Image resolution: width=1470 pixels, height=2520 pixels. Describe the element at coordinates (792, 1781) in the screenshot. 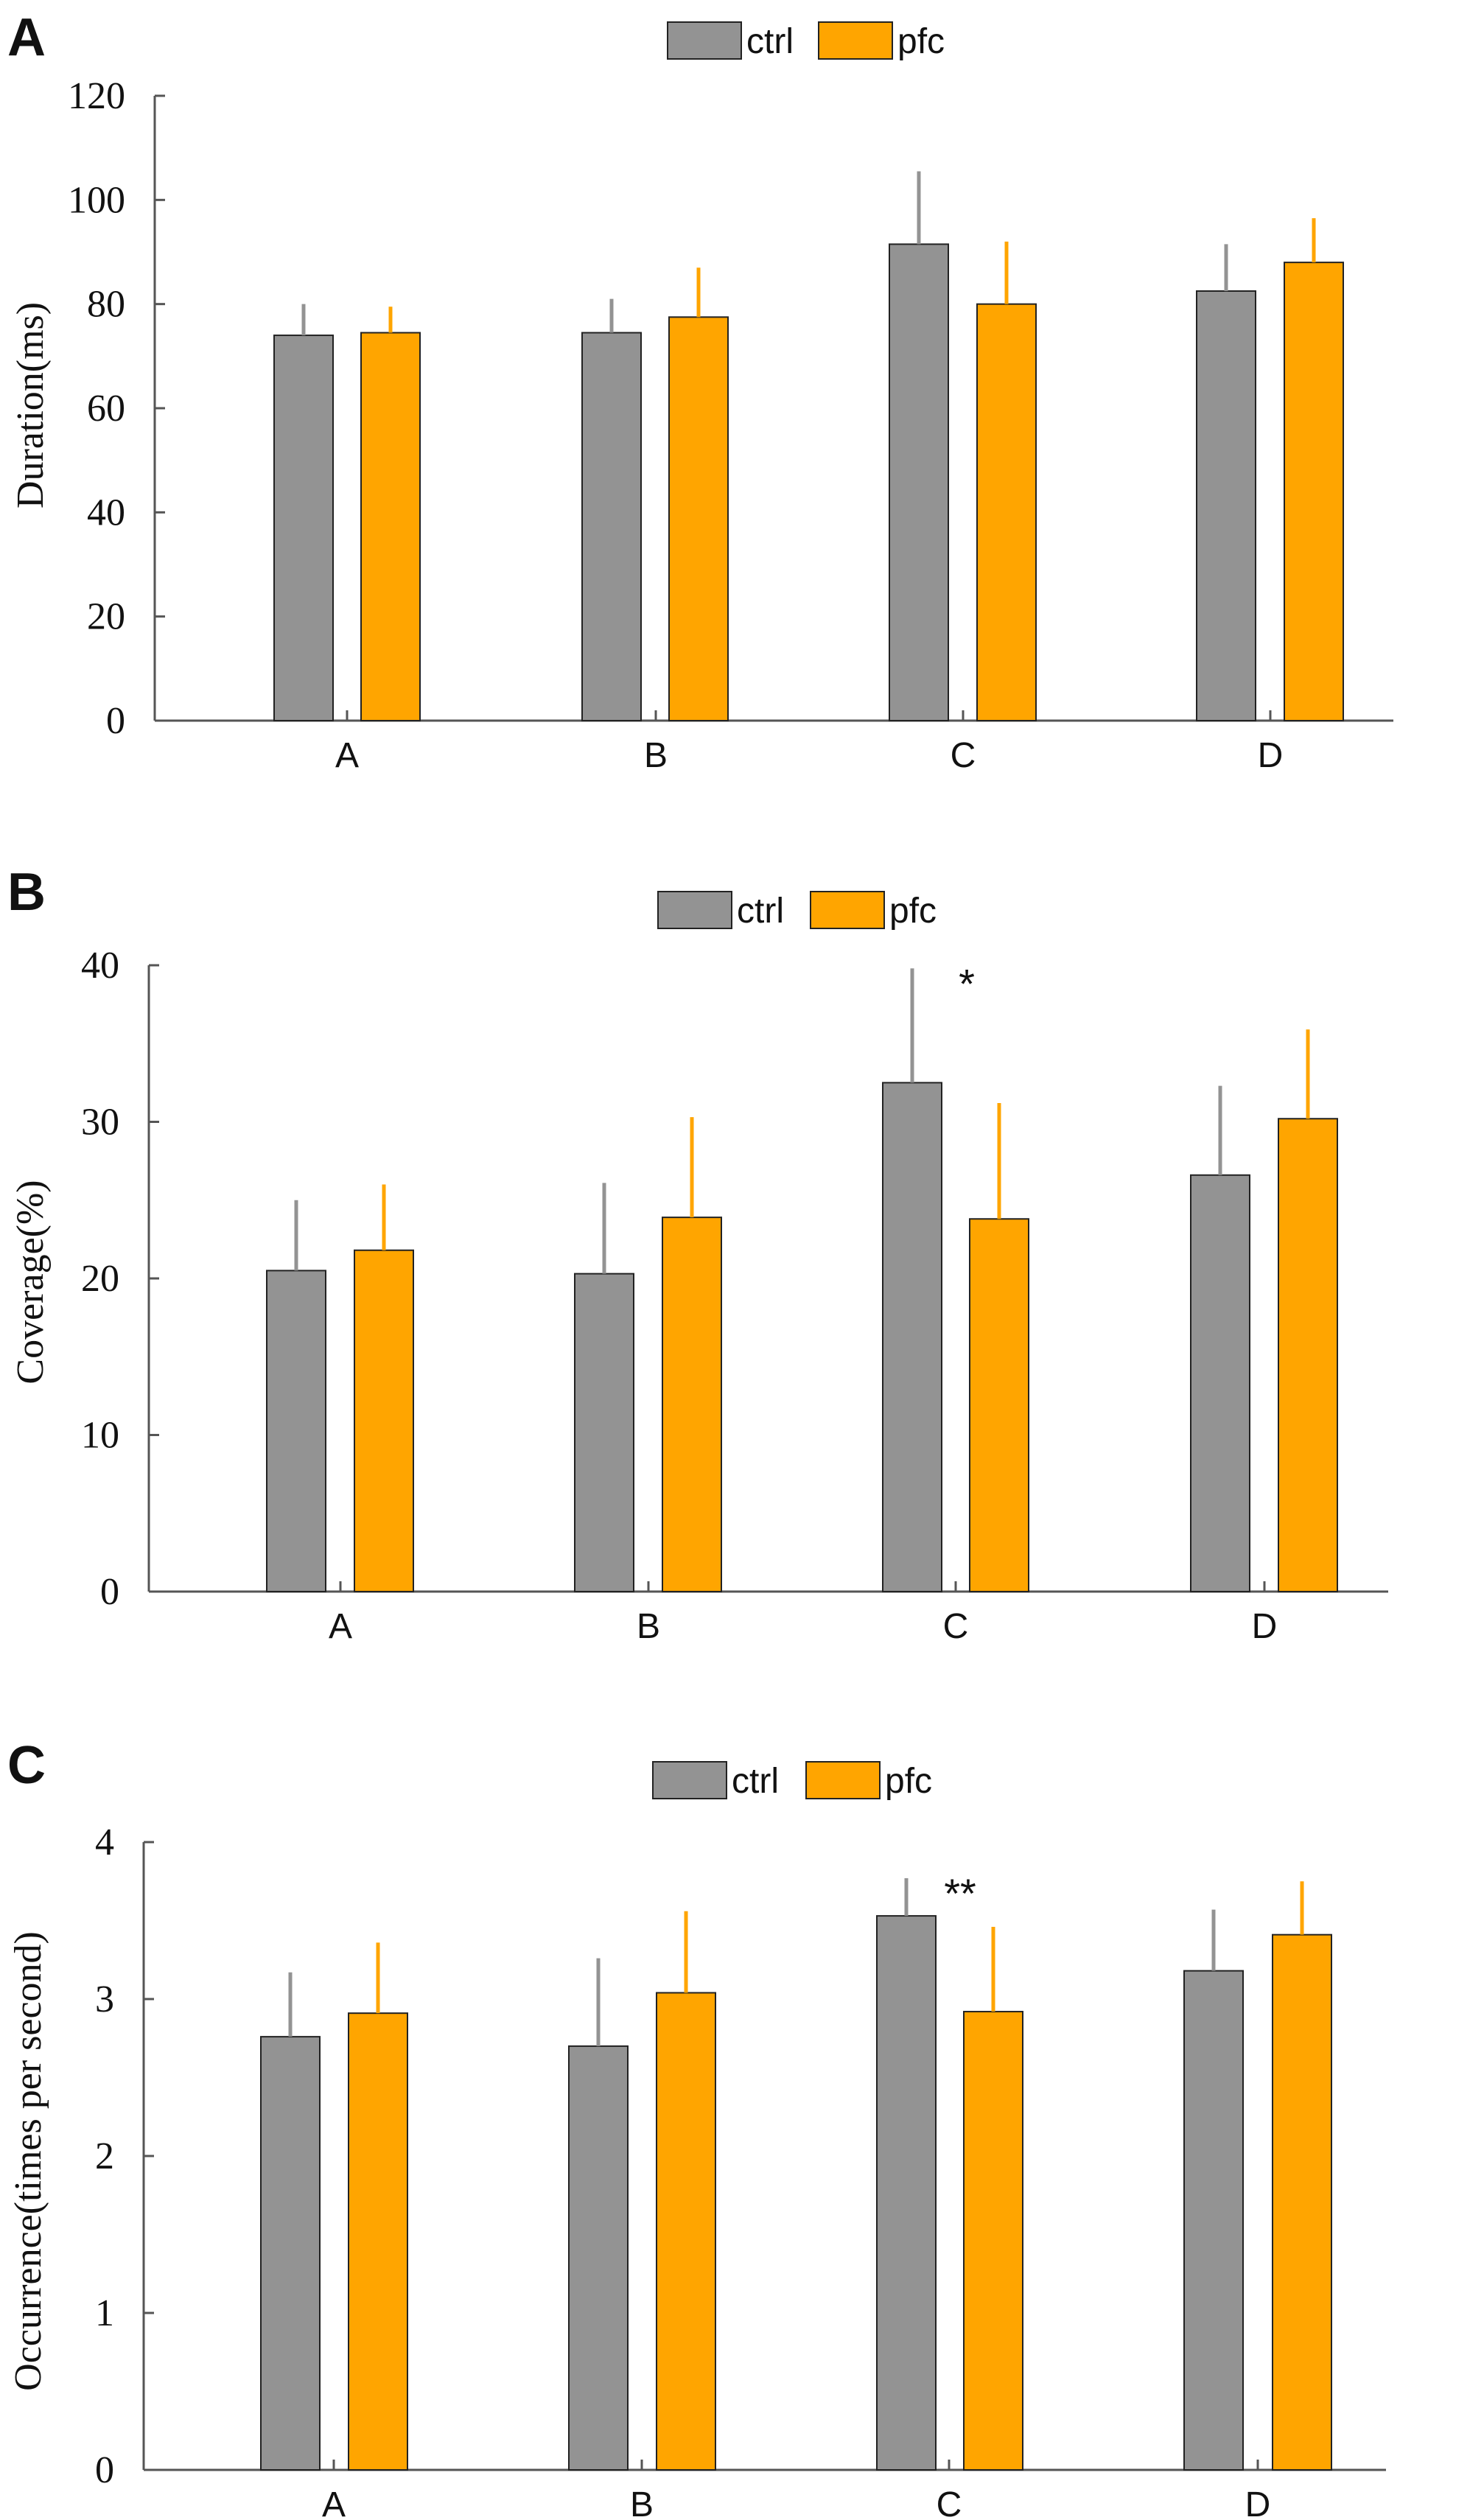

I see `legend-c: ctrl pfc` at that location.